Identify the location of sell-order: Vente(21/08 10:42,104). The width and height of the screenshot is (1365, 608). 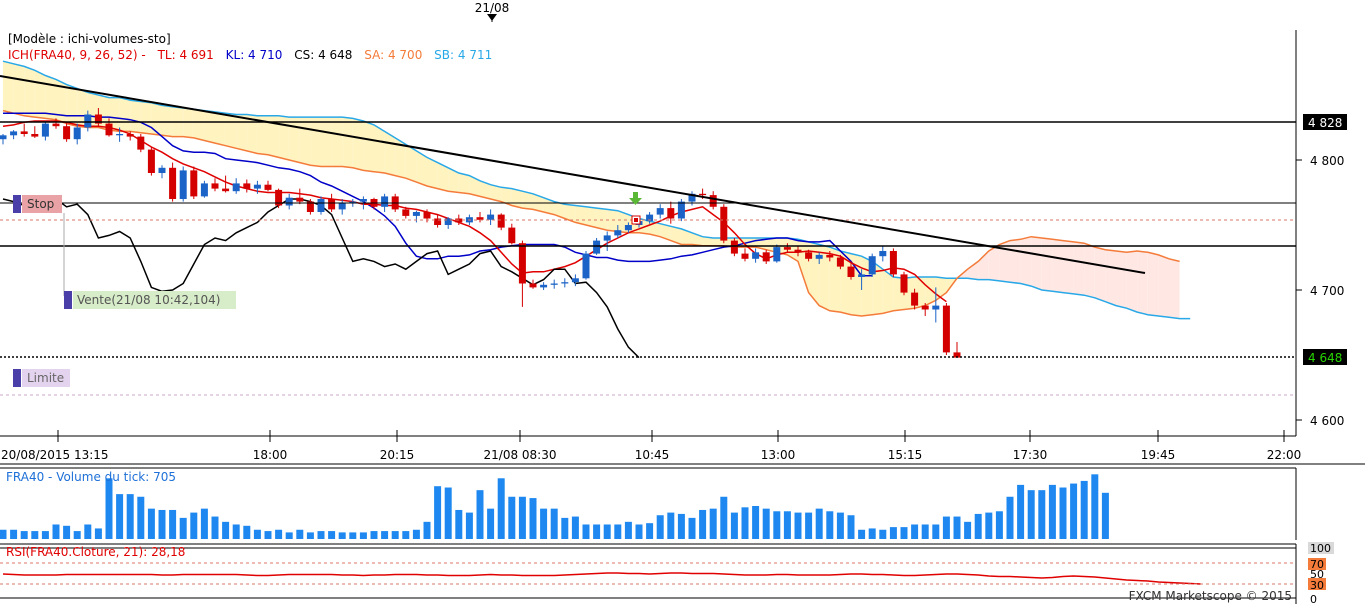
(150, 300).